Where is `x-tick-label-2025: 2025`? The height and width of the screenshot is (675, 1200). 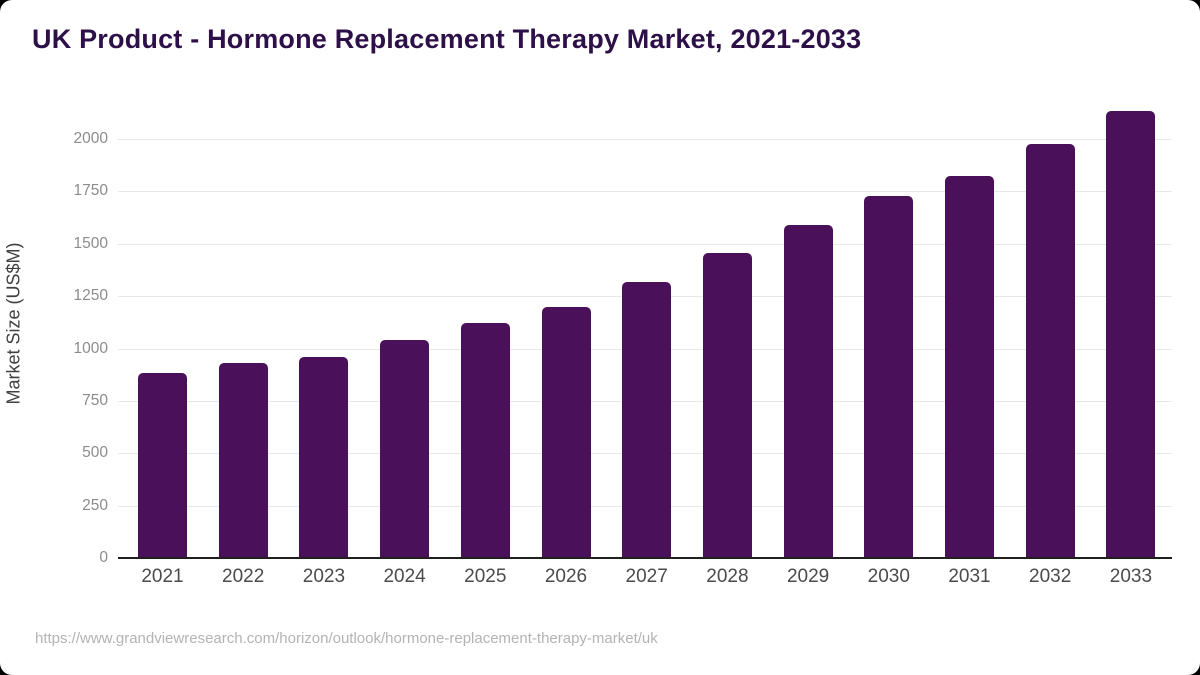
x-tick-label-2025: 2025 is located at coordinates (485, 576).